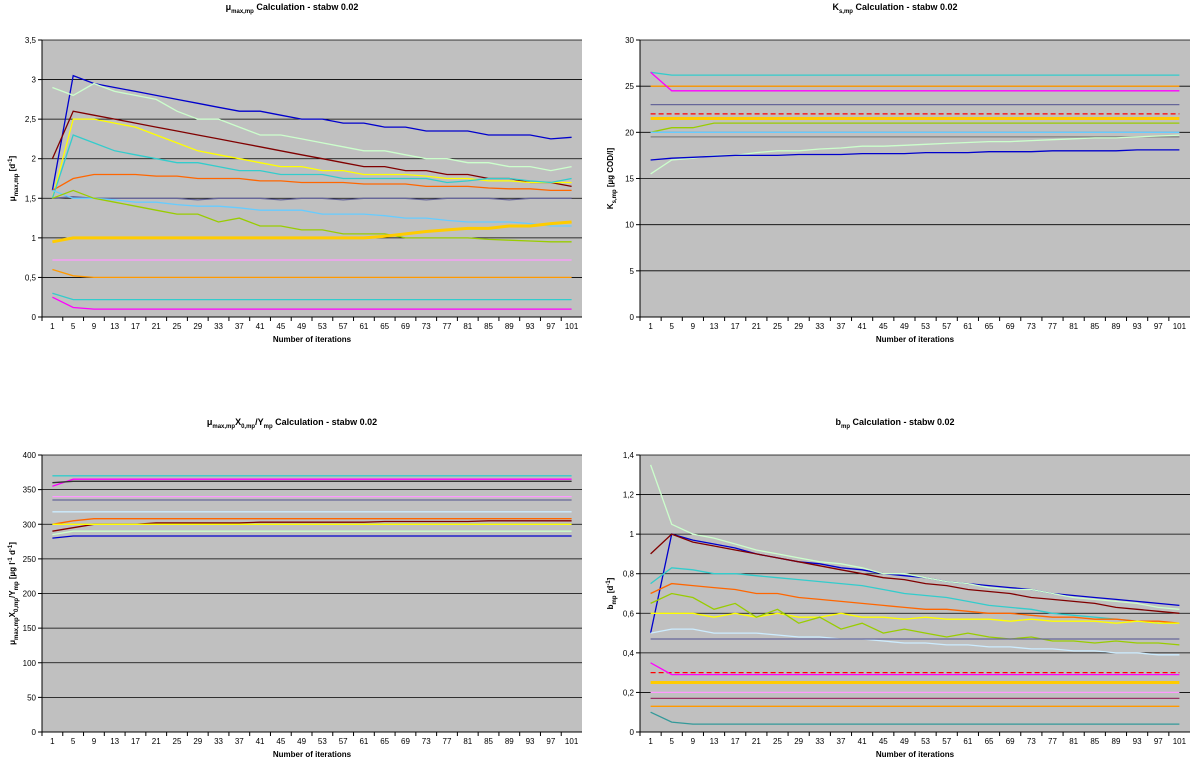 The image size is (1204, 764). Describe the element at coordinates (632, 271) in the screenshot. I see `y-tick-label: 5` at that location.